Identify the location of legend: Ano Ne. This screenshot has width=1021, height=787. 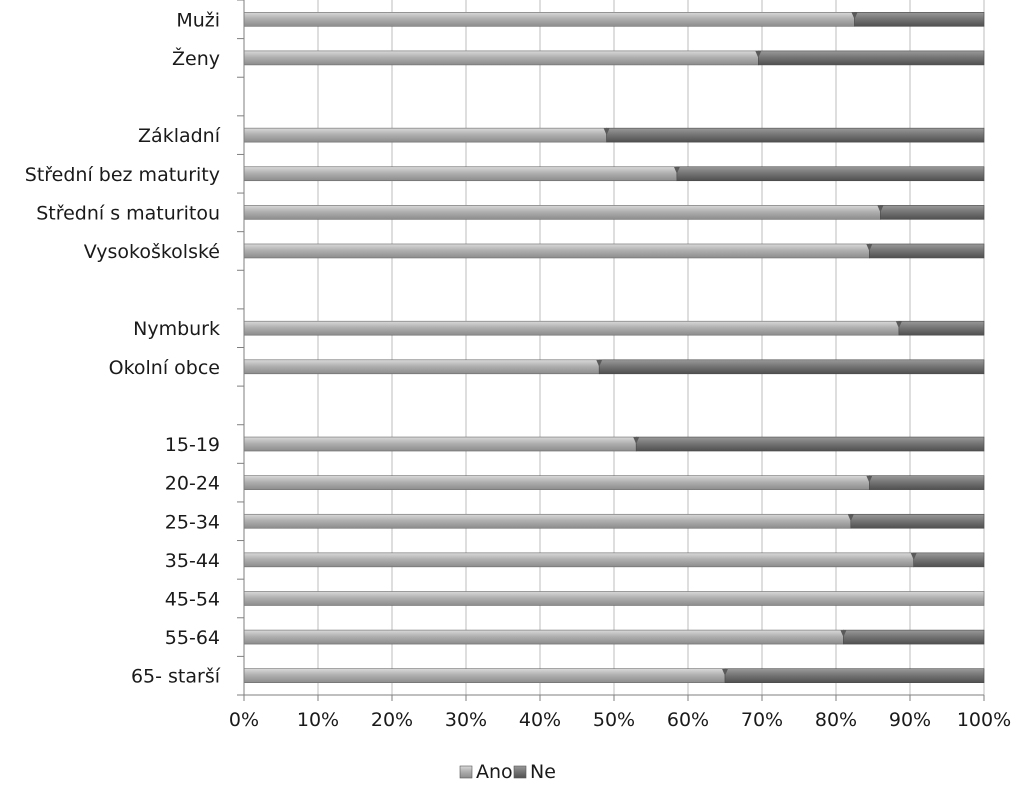
(507, 772).